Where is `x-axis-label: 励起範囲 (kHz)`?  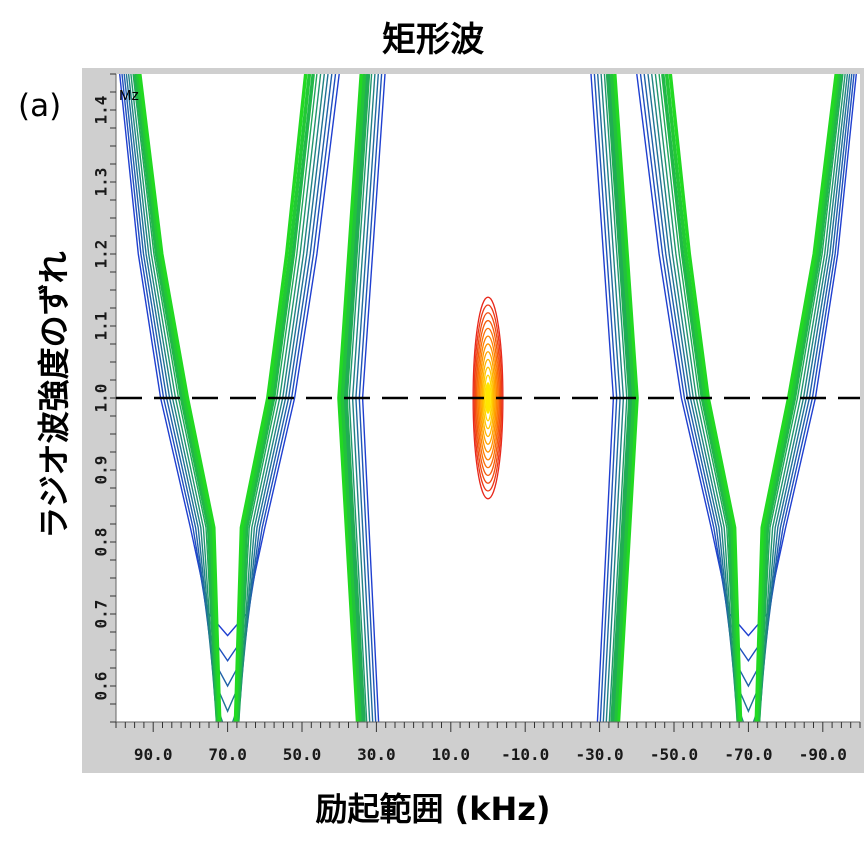 x-axis-label: 励起範囲 (kHz) is located at coordinates (433, 809).